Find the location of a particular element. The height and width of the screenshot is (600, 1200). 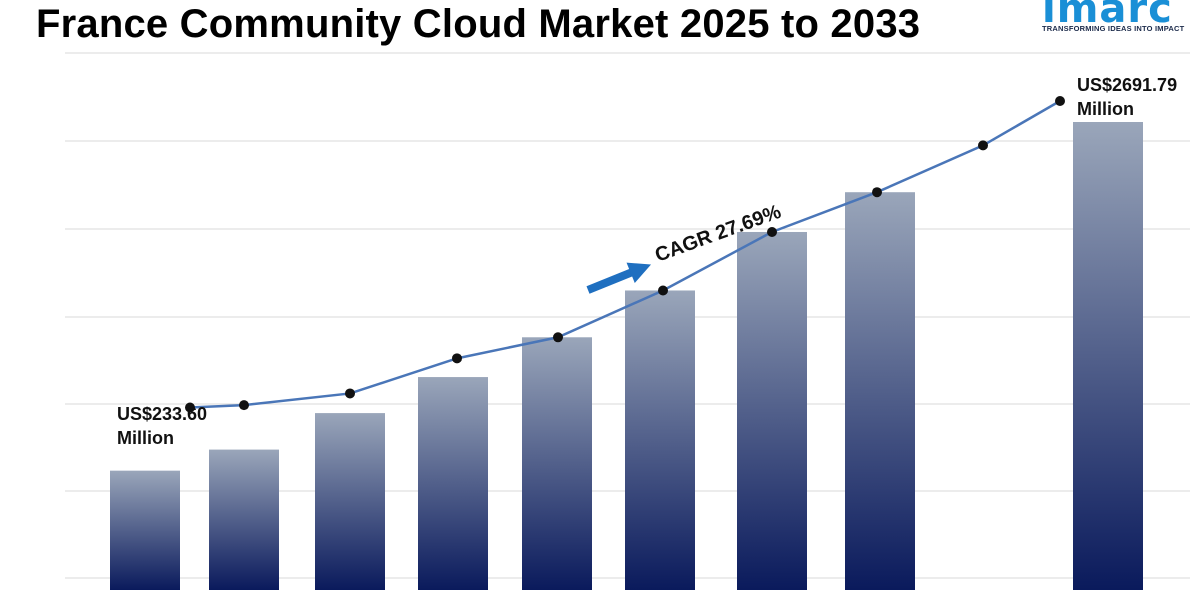

bar-2025 is located at coordinates (145, 530).